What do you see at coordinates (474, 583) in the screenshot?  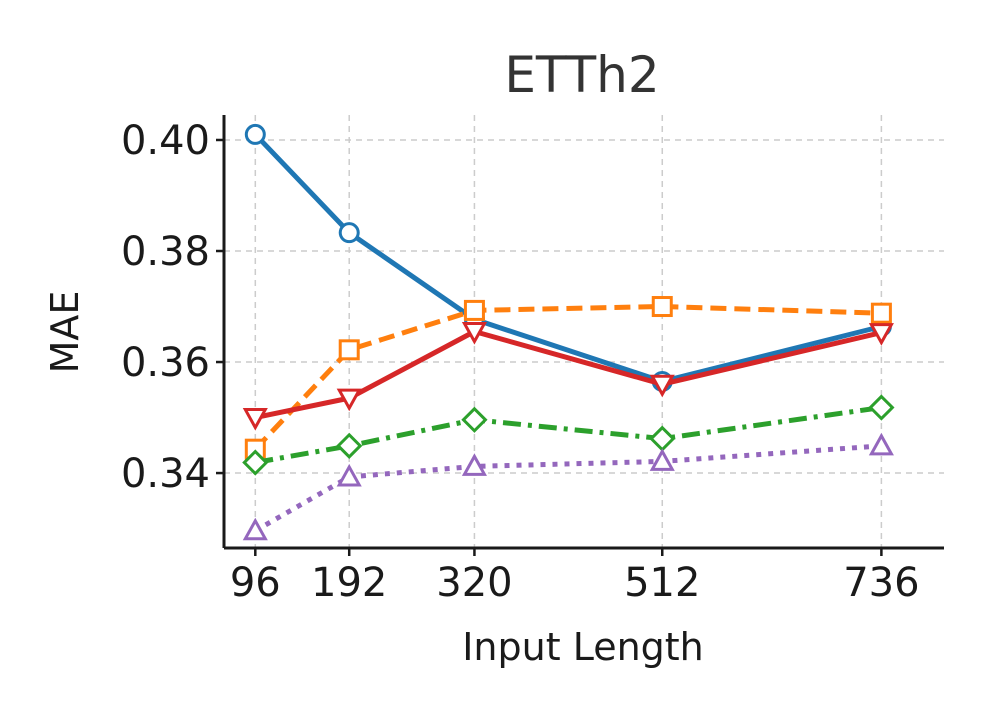 I see `x-tick-label: 320` at bounding box center [474, 583].